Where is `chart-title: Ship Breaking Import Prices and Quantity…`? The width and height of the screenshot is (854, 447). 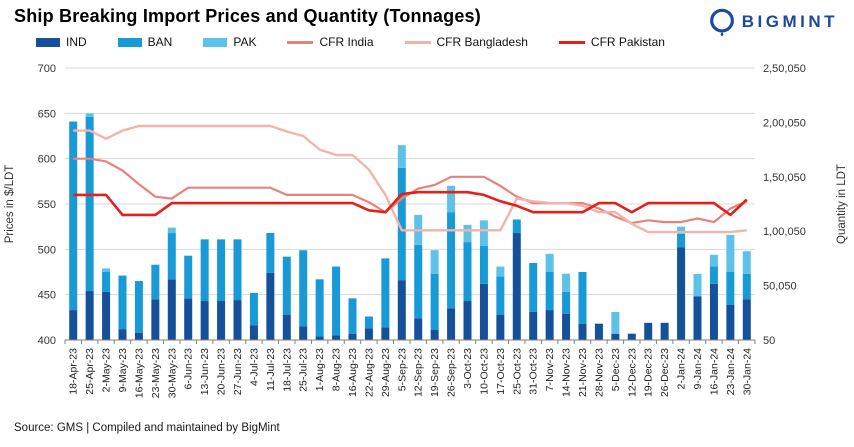 chart-title: Ship Breaking Import Prices and Quantity… is located at coordinates (247, 16).